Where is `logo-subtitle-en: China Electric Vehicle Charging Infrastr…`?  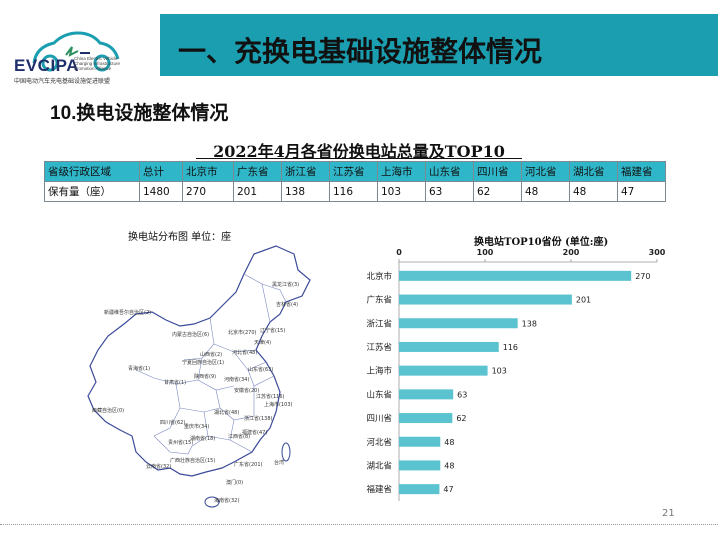 logo-subtitle-en: China Electric Vehicle Charging Infrastr… is located at coordinates (97, 63).